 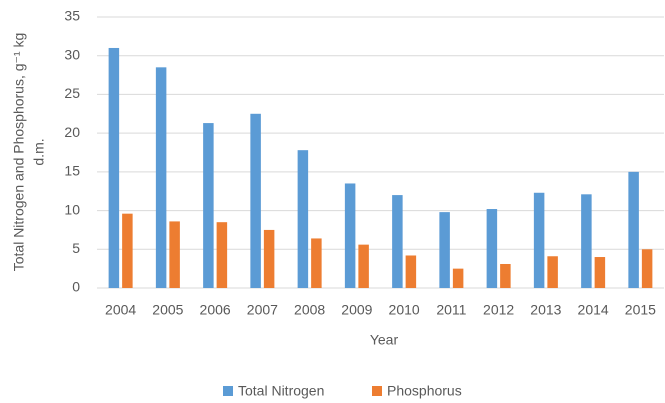 I want to click on x-tick-label: 2006, so click(x=215, y=310).